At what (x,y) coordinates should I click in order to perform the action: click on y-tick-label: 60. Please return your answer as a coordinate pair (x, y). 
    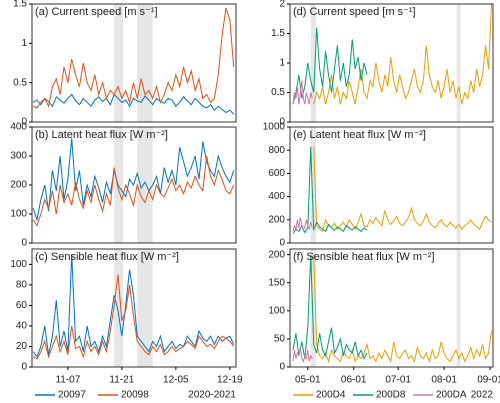
    Looking at the image, I should click on (22, 305).